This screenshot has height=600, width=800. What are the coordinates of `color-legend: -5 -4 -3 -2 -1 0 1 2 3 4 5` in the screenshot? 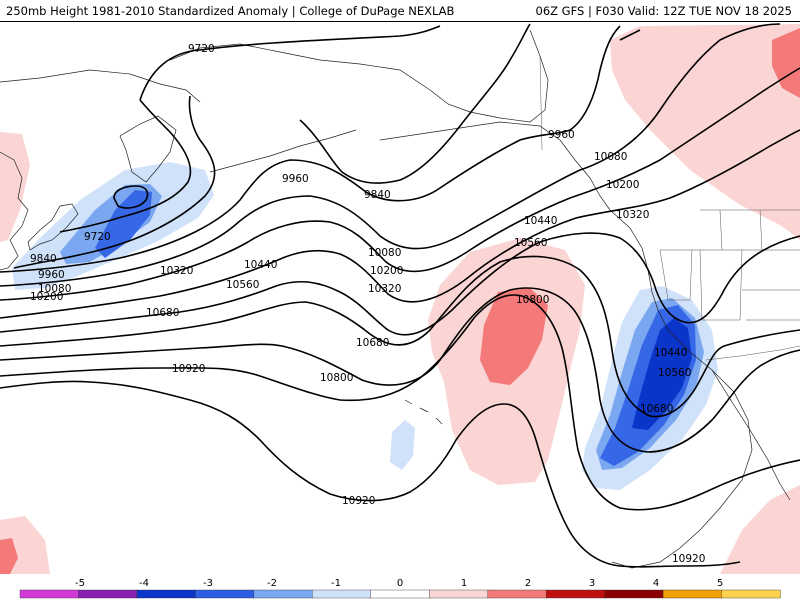 It's located at (400, 587).